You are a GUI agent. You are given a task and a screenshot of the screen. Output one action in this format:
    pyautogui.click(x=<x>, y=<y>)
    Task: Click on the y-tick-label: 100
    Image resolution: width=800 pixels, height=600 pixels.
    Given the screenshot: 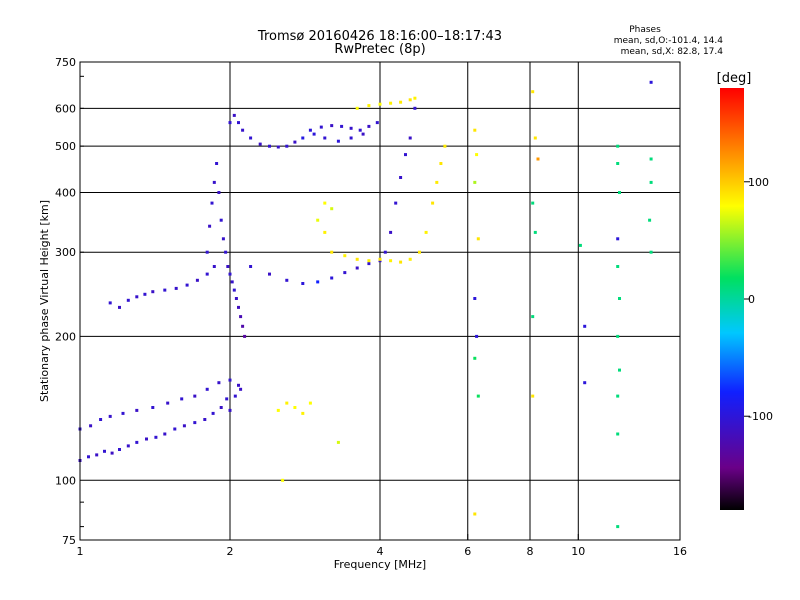 What is the action you would take?
    pyautogui.click(x=65, y=480)
    